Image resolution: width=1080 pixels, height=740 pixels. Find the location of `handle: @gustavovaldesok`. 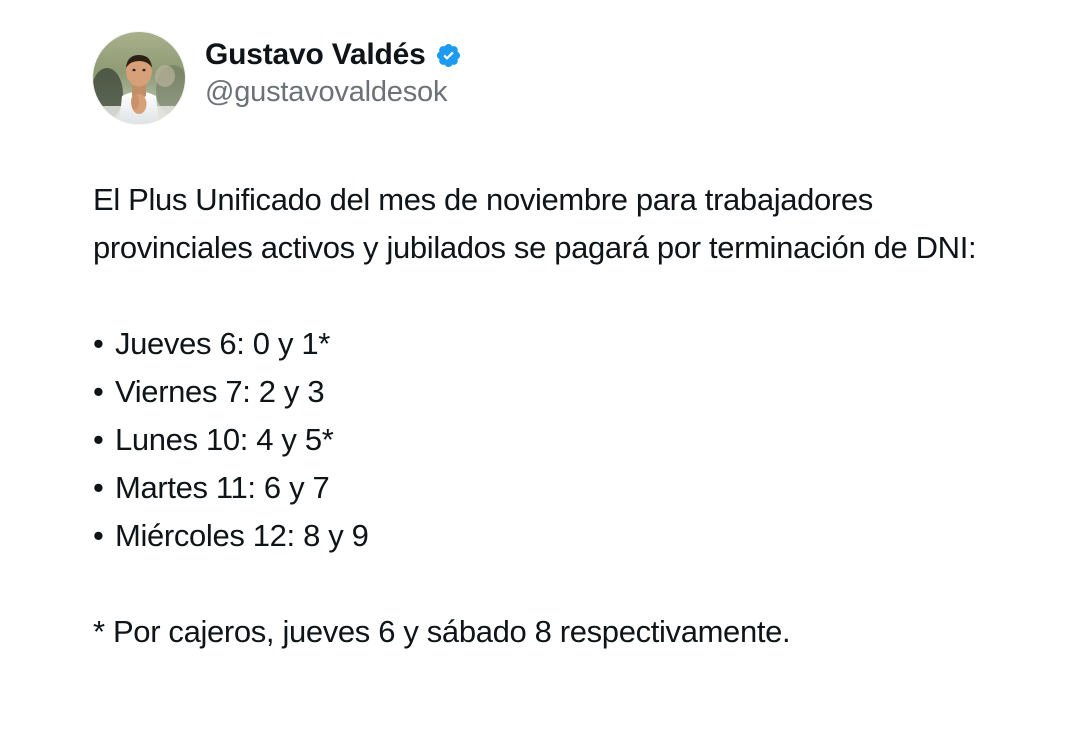

handle: @gustavovaldesok is located at coordinates (326, 92).